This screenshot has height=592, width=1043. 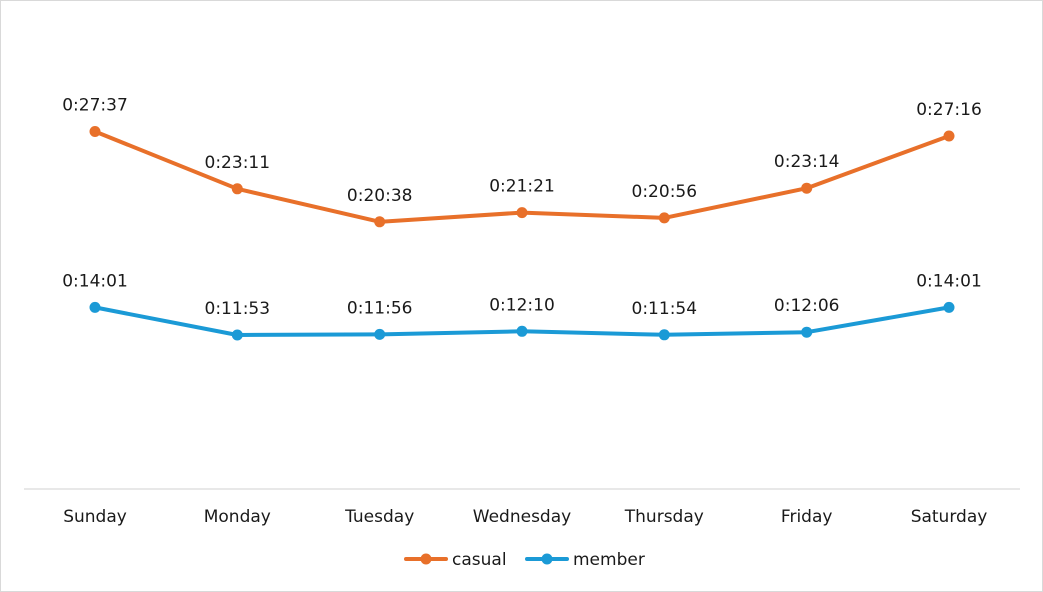 I want to click on data-point-member-friday, so click(x=807, y=332).